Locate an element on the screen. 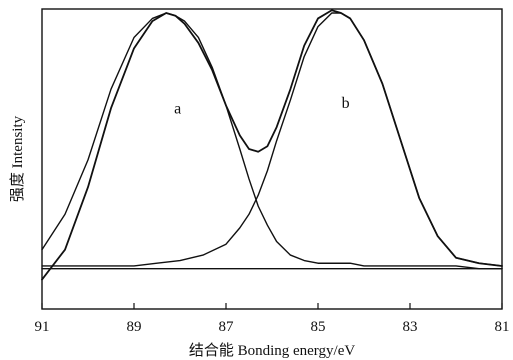 This screenshot has height=360, width=513. x-tick-label: 83 is located at coordinates (410, 327).